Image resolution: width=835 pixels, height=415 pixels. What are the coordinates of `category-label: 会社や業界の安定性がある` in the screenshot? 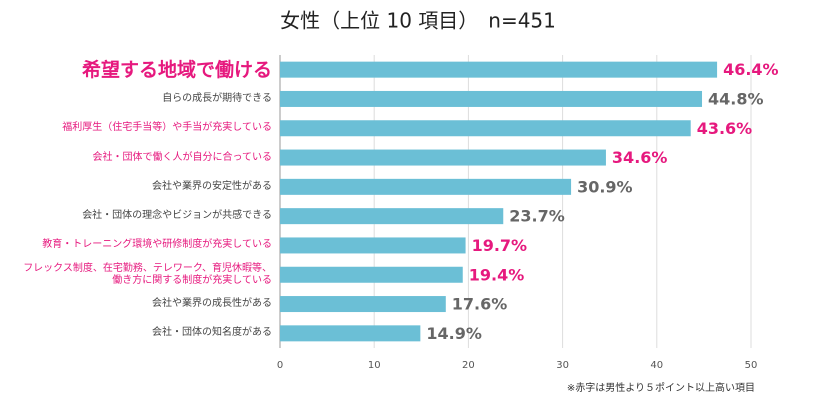 It's located at (212, 186).